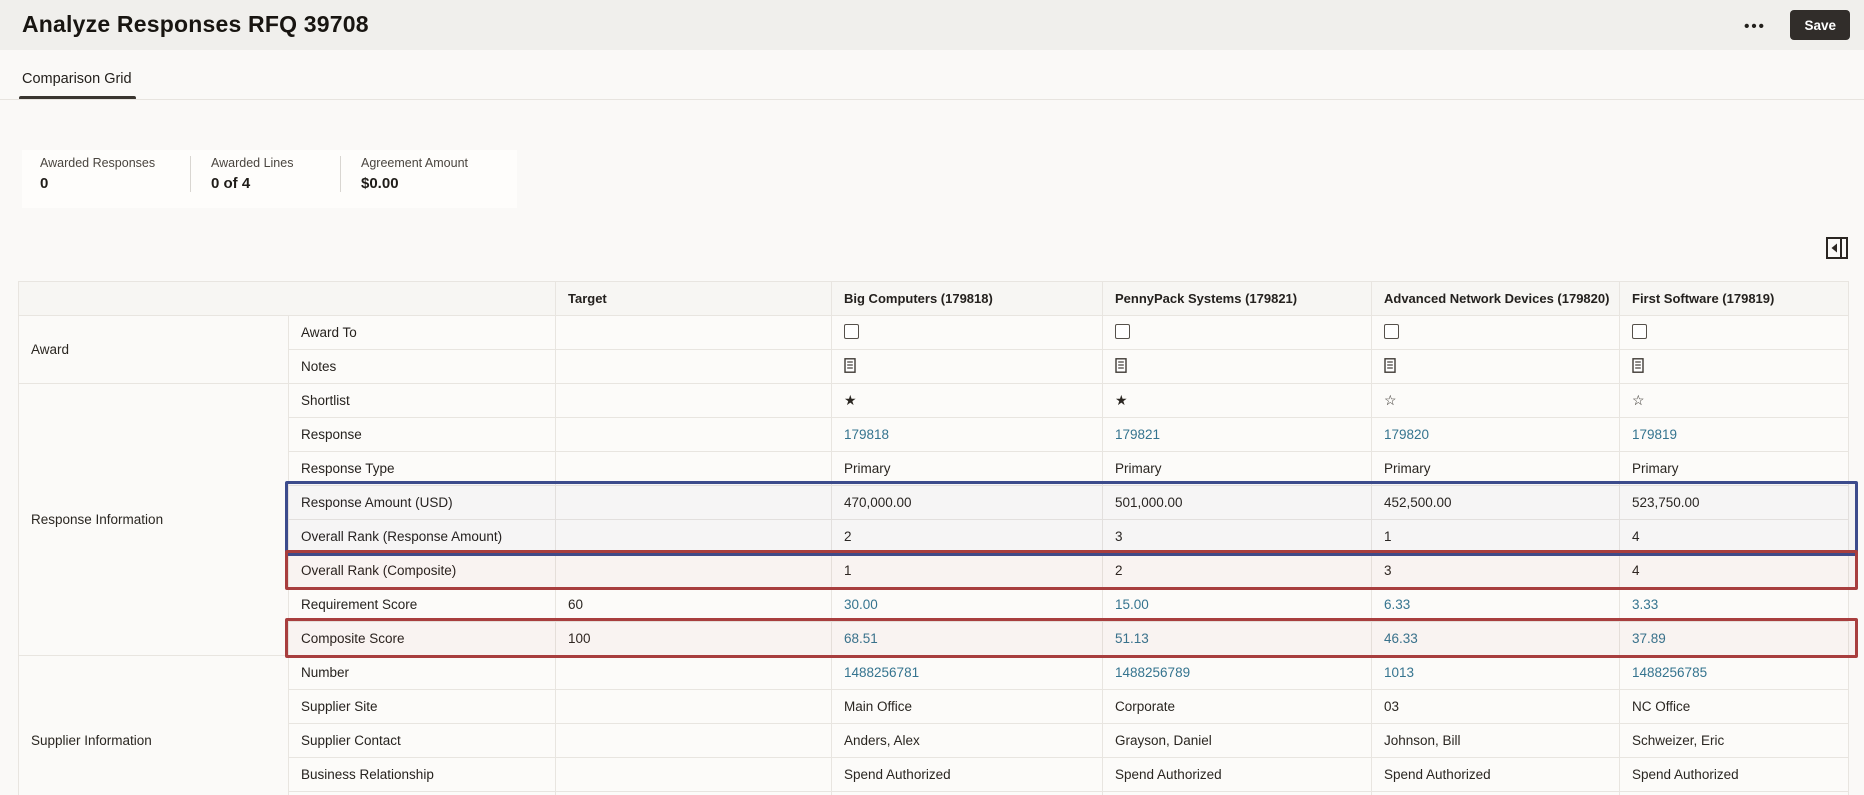 The width and height of the screenshot is (1864, 795). I want to click on header-supplier-first-software: First Software (179819), so click(1734, 298).